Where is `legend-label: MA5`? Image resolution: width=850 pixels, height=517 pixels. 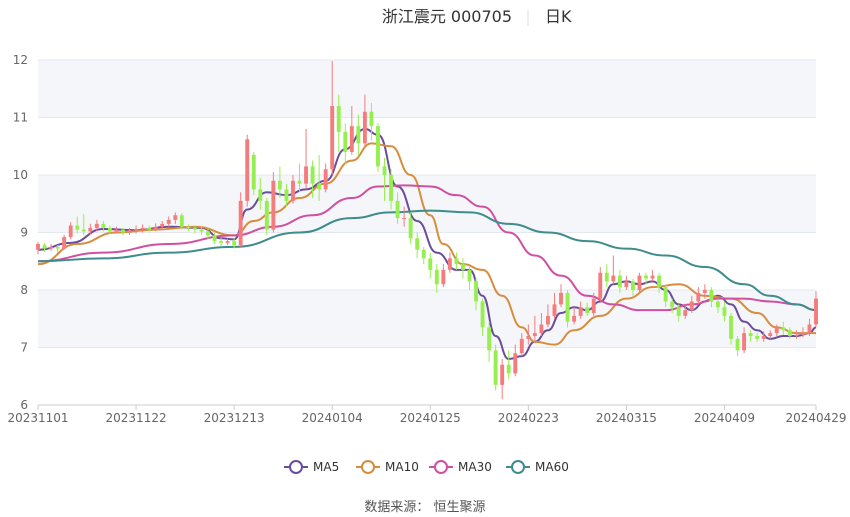 legend-label: MA5 is located at coordinates (326, 467).